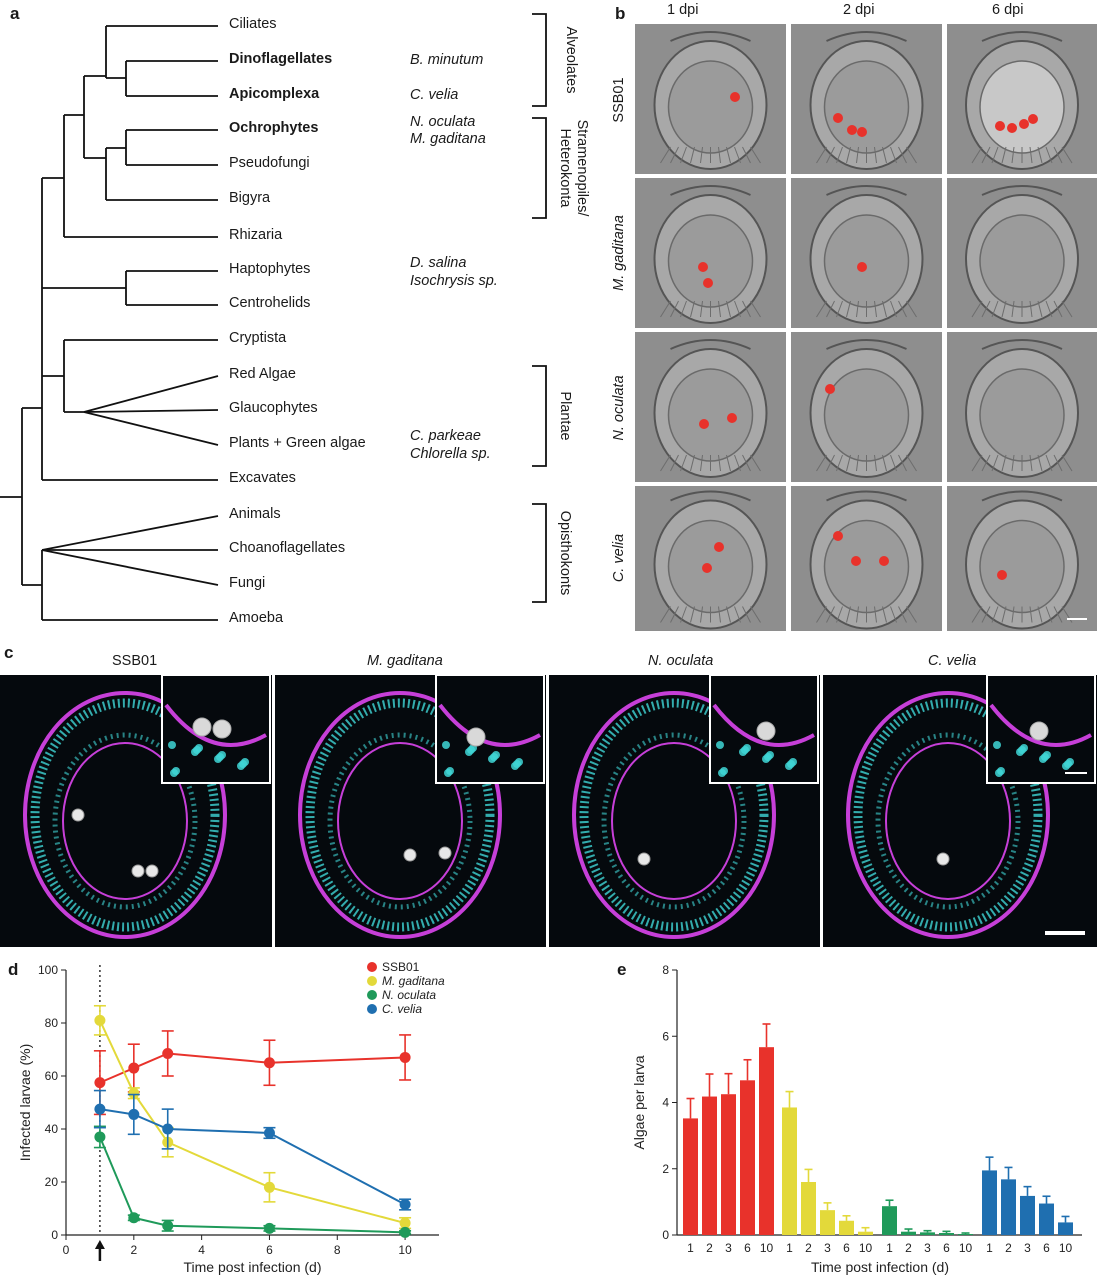  What do you see at coordinates (1008, 10) in the screenshot?
I see `col-label-6dpi: 6 dpi` at bounding box center [1008, 10].